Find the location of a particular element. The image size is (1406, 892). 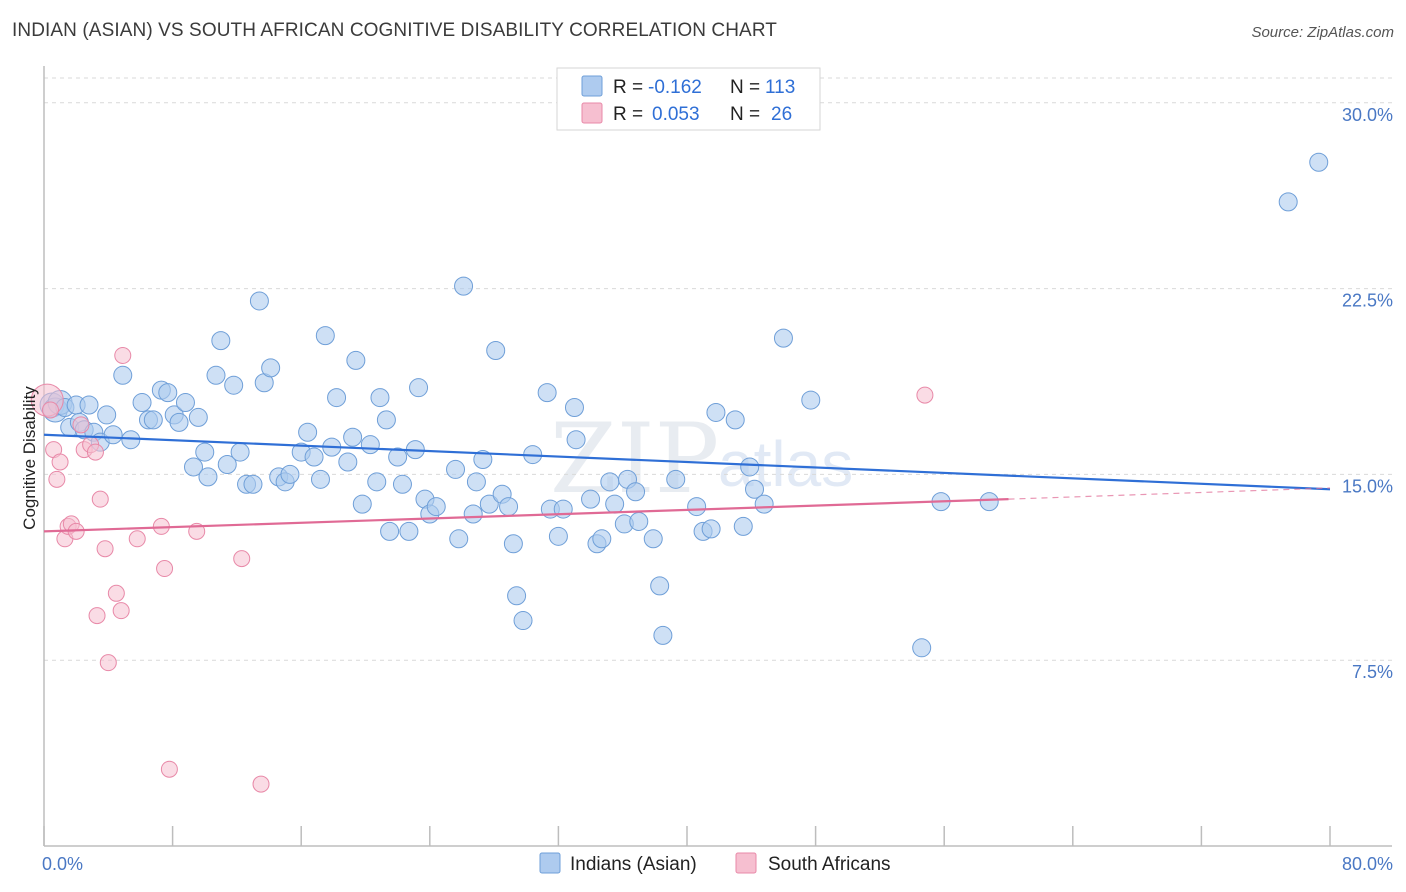

trend-line-south-africans-extension is located at coordinates (1169, 493).